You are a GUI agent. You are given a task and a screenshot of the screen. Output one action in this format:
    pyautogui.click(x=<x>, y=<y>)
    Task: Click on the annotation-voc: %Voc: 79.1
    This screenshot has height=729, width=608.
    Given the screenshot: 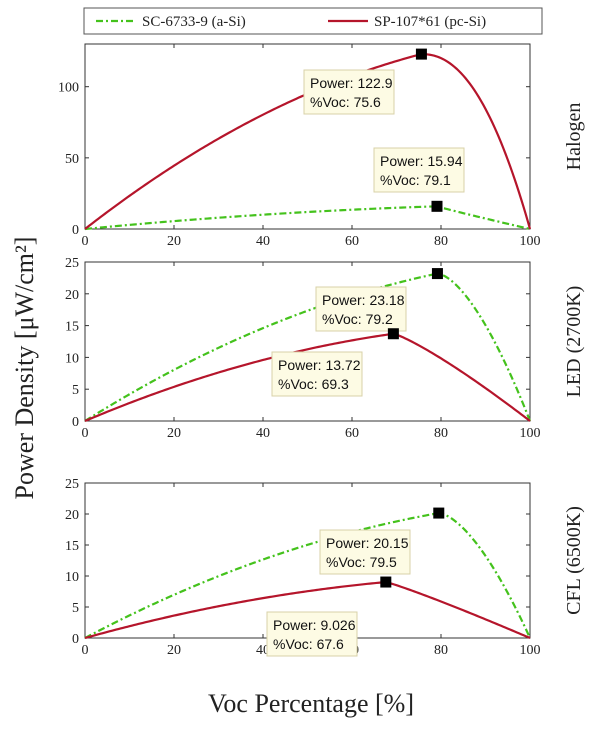 What is the action you would take?
    pyautogui.click(x=415, y=180)
    